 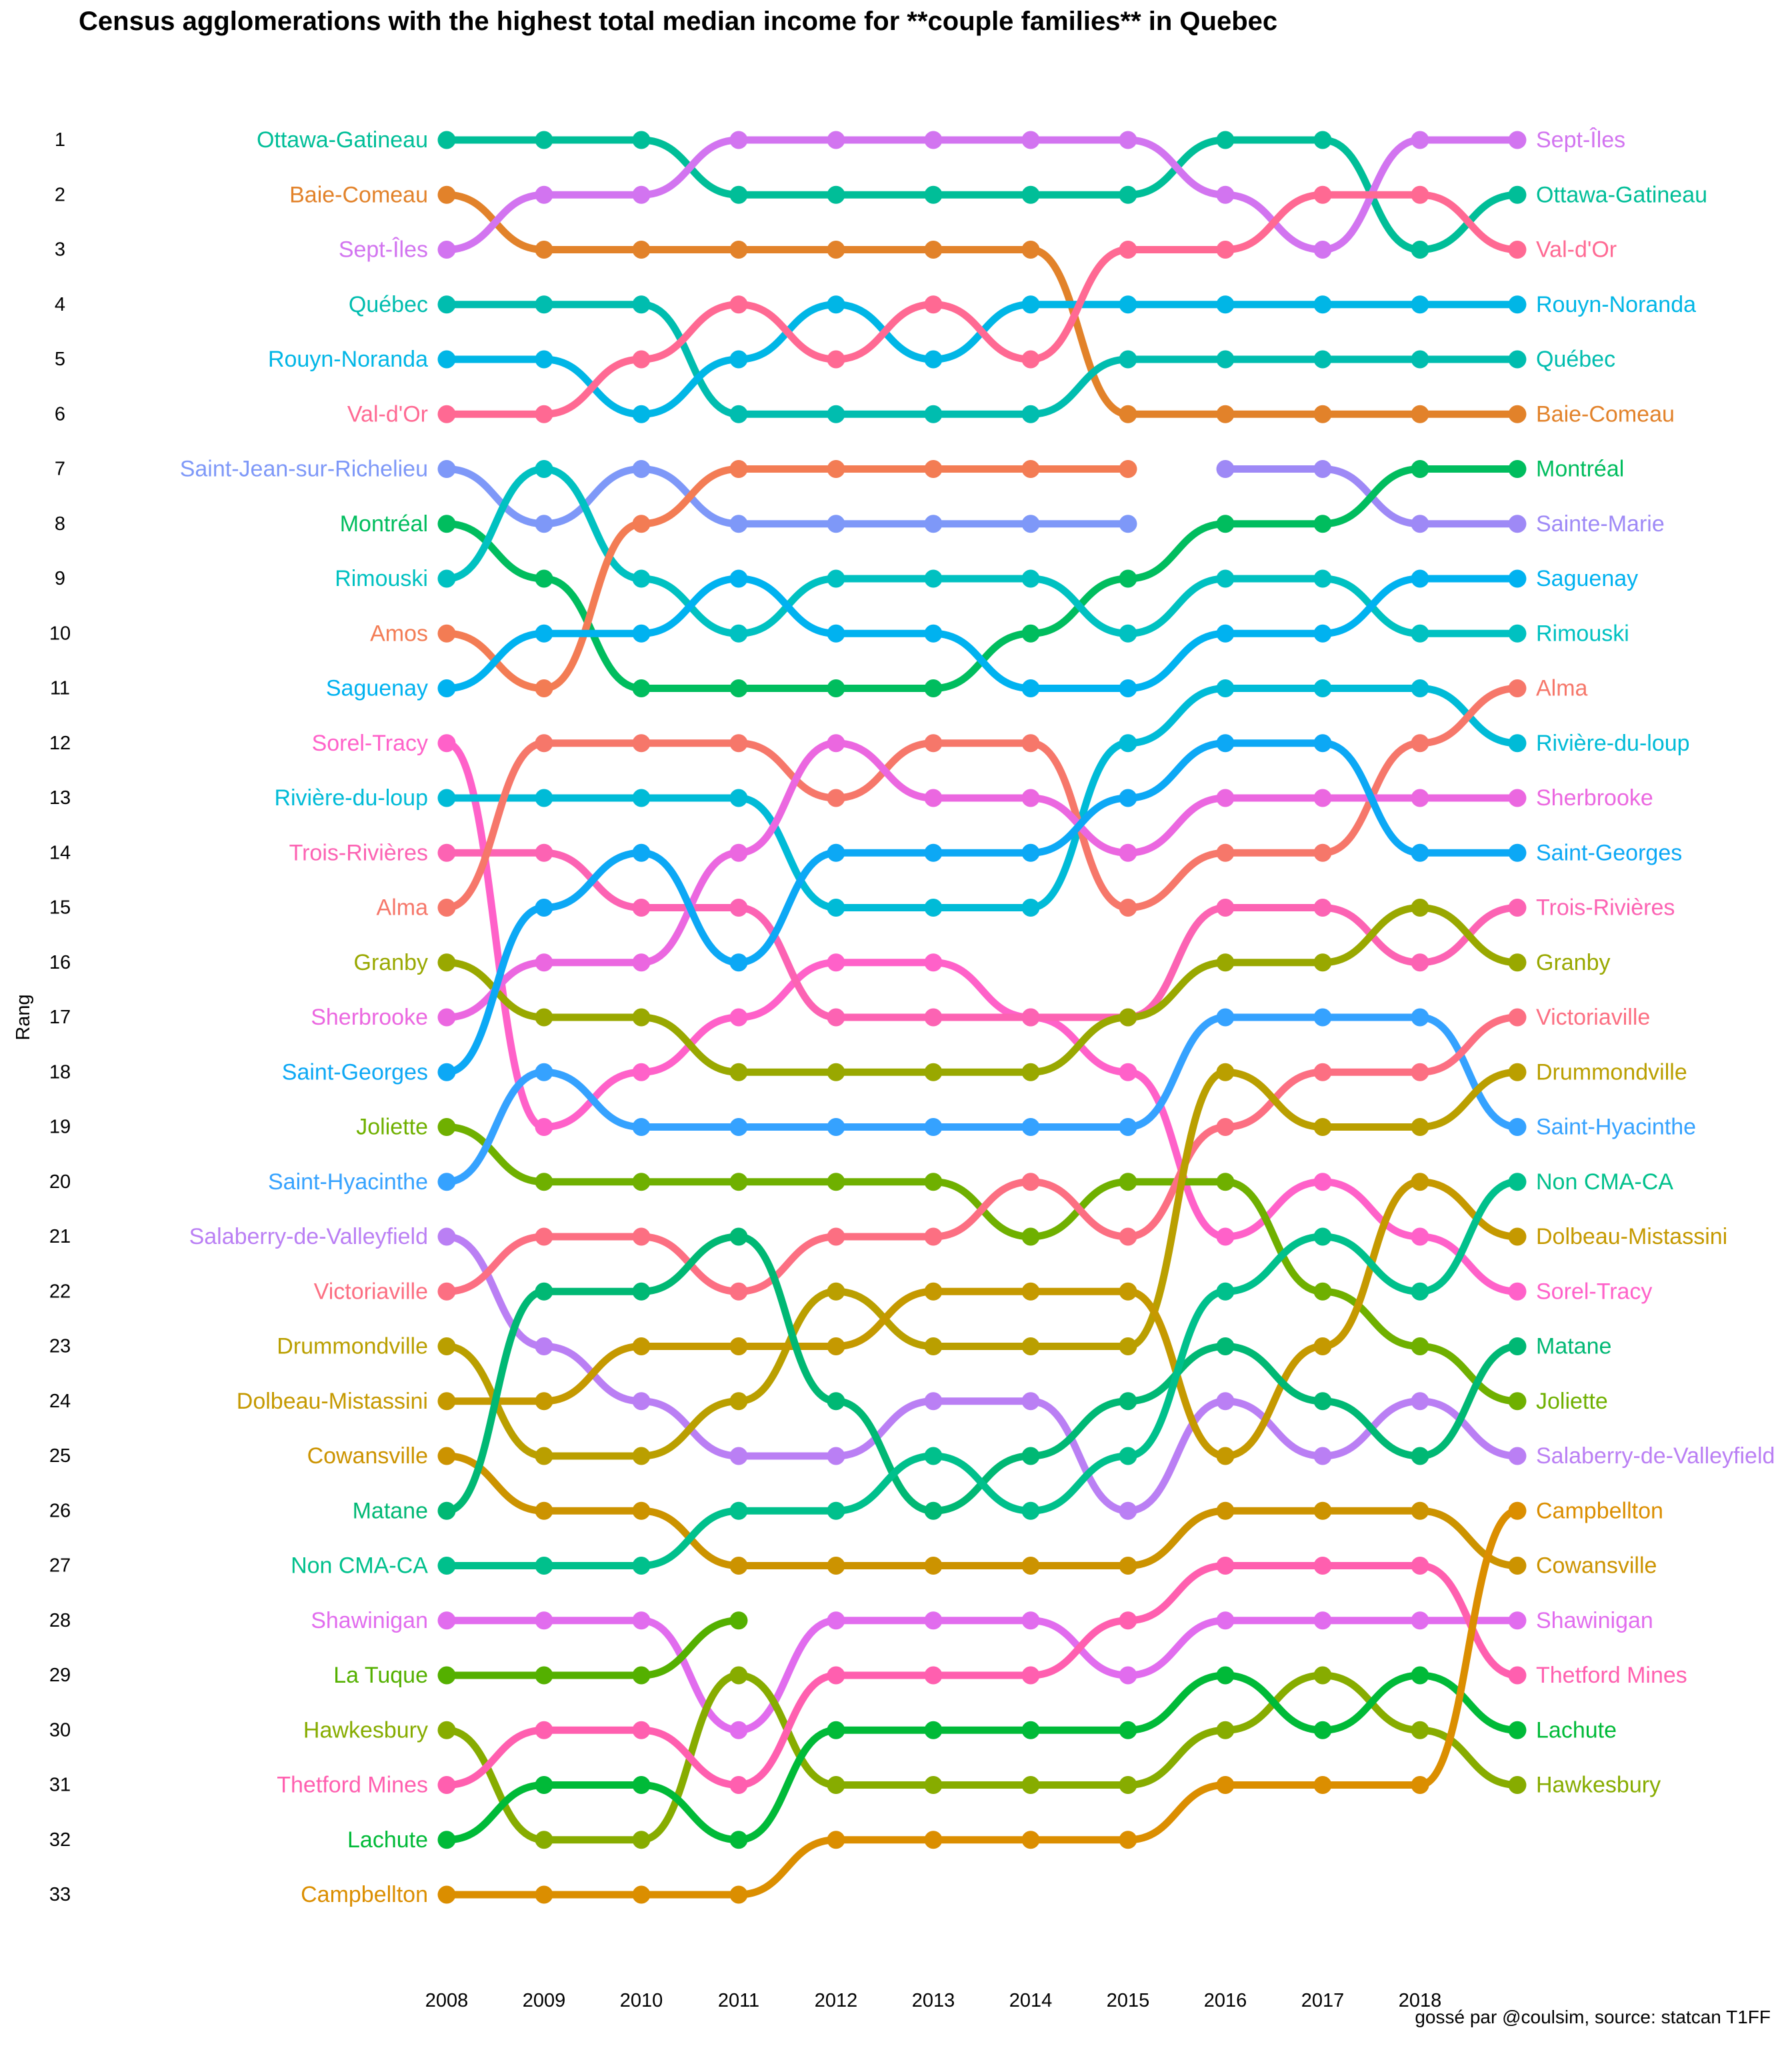 I want to click on point-lachute-2017, so click(x=1322, y=1730).